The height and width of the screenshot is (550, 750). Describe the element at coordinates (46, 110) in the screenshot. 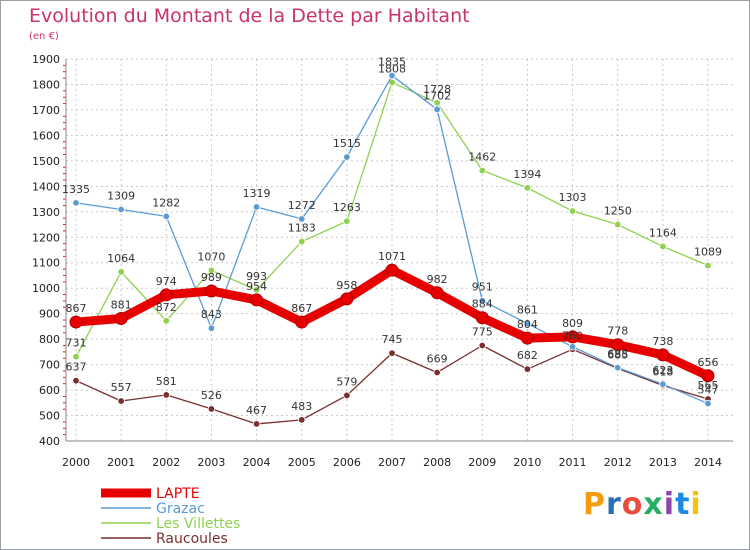

I see `y-tick-label: 1700` at that location.